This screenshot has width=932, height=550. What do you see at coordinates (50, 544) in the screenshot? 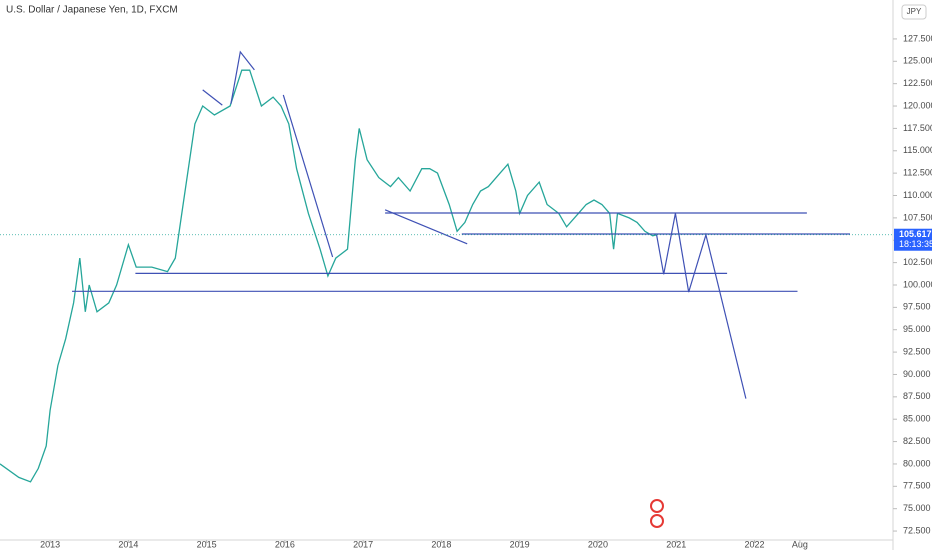
I see `x-tick-label: 2013` at bounding box center [50, 544].